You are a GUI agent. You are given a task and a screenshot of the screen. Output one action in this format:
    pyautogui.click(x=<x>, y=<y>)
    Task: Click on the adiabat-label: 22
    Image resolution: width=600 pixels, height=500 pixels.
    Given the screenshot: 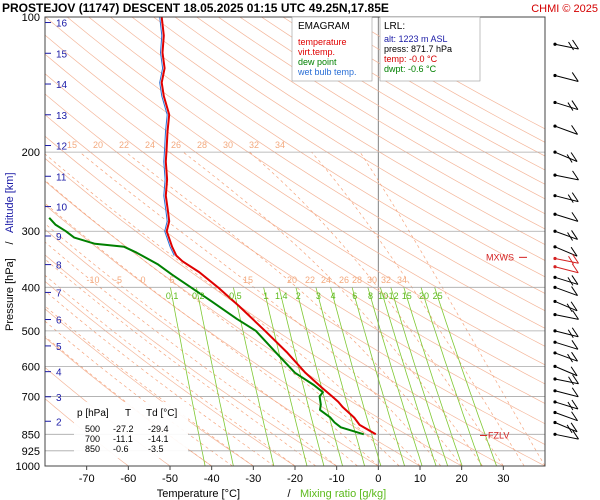 What is the action you would take?
    pyautogui.click(x=310, y=280)
    